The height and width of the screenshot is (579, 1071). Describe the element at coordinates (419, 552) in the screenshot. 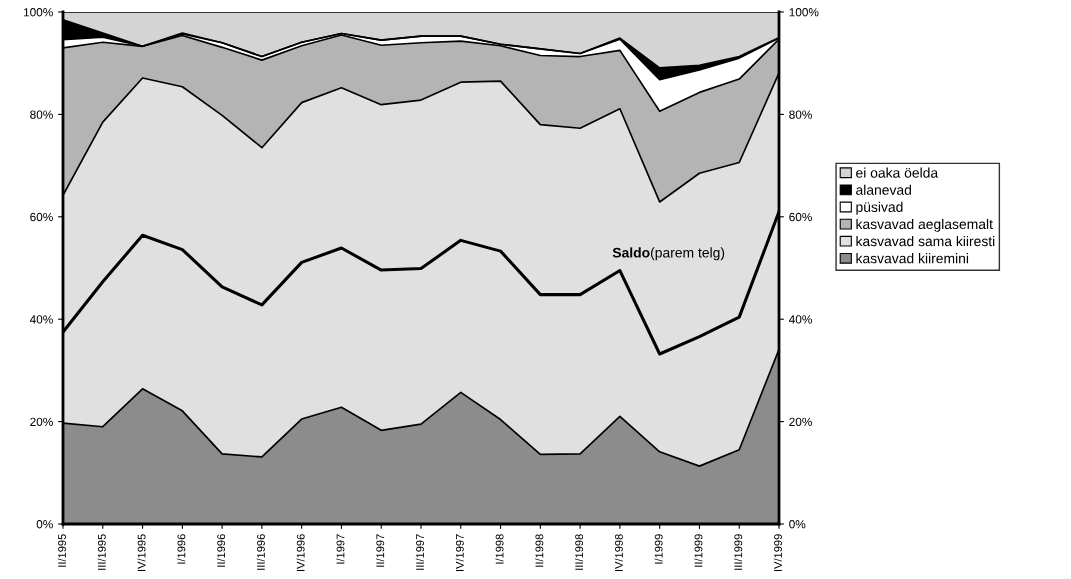

I see `x-tick-label: III/1997` at that location.